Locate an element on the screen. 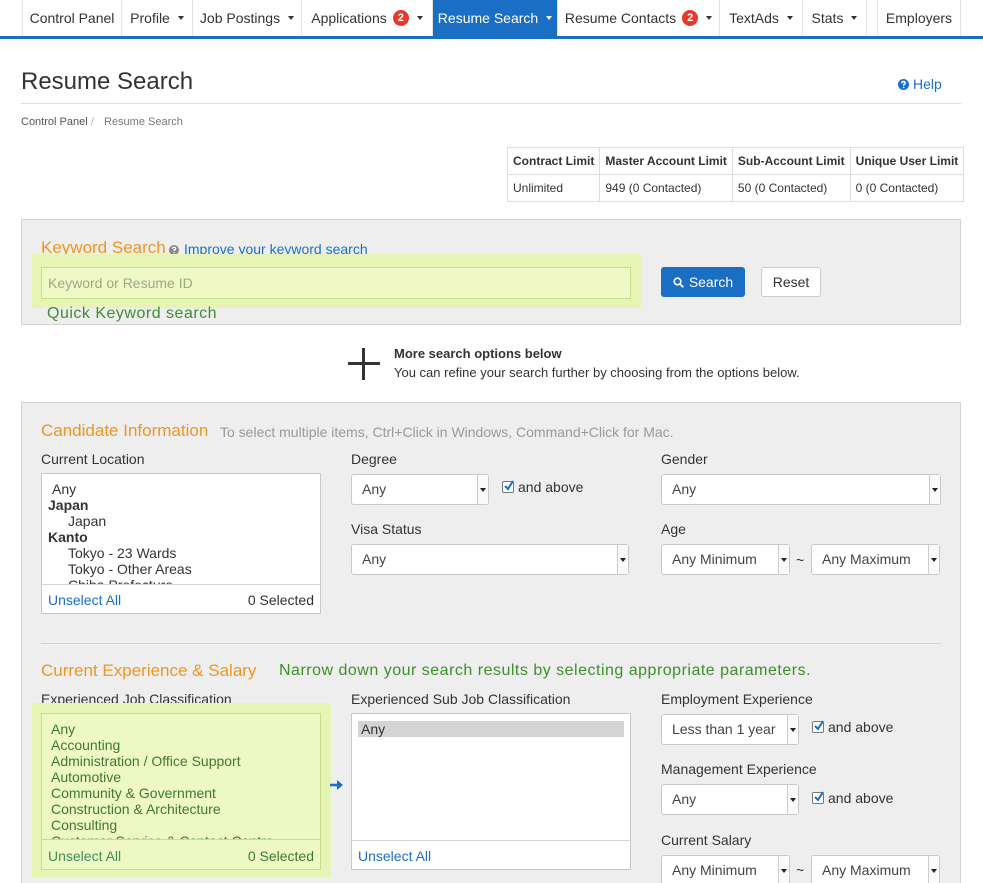 This screenshot has width=983, height=883. breadcrumb-current: Resume Search is located at coordinates (143, 122).